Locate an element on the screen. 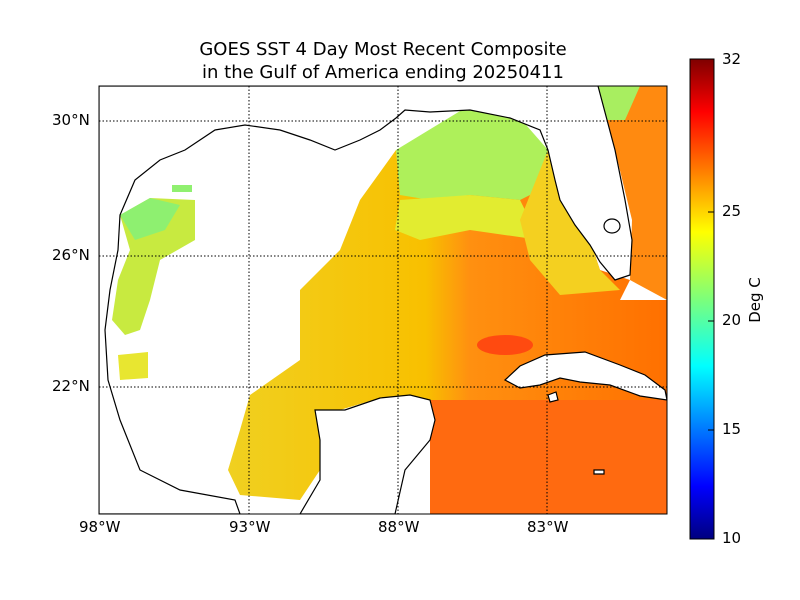 This screenshot has width=800, height=600. colorbar-tick-25: 25 is located at coordinates (732, 211).